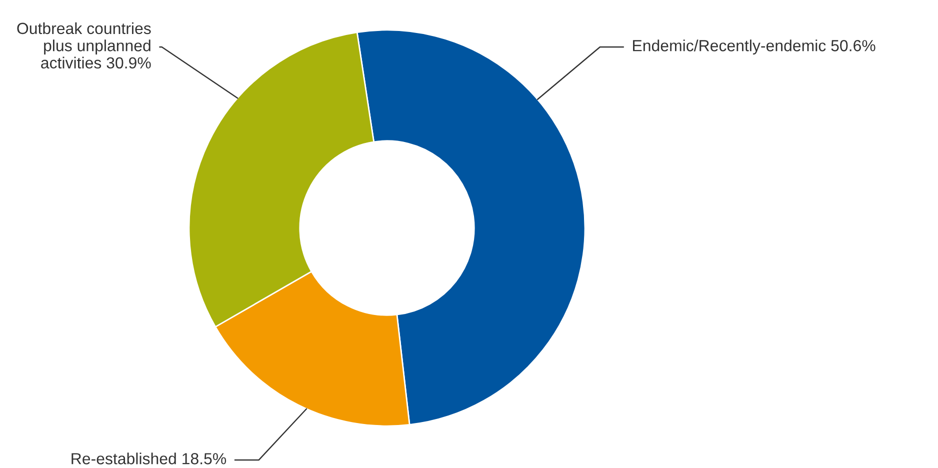 The width and height of the screenshot is (938, 468). What do you see at coordinates (84, 45) in the screenshot?
I see `slice-label: Outbreak countries plus unplanned activities 30.9%` at bounding box center [84, 45].